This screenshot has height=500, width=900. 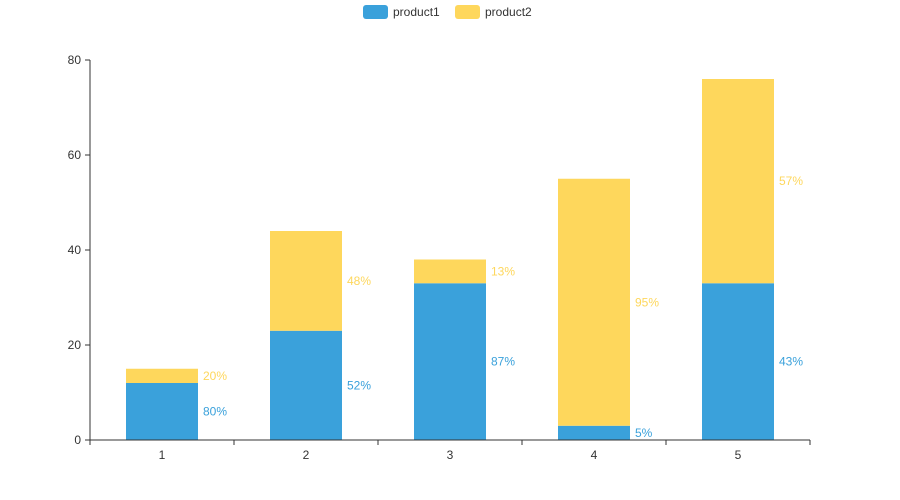 What do you see at coordinates (162, 455) in the screenshot?
I see `x-tick-label: 1` at bounding box center [162, 455].